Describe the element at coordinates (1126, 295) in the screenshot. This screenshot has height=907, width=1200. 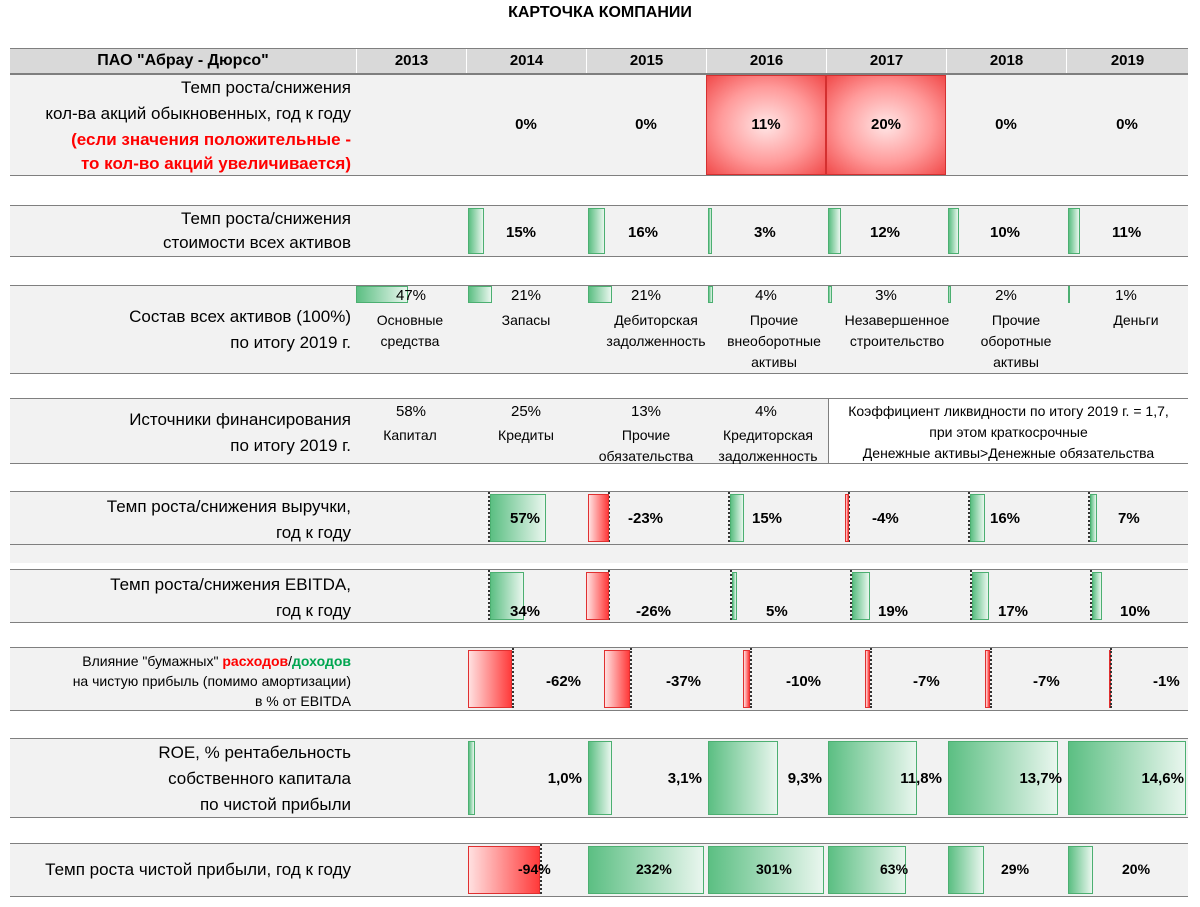
I see `structure-pct-cash: 1%` at that location.